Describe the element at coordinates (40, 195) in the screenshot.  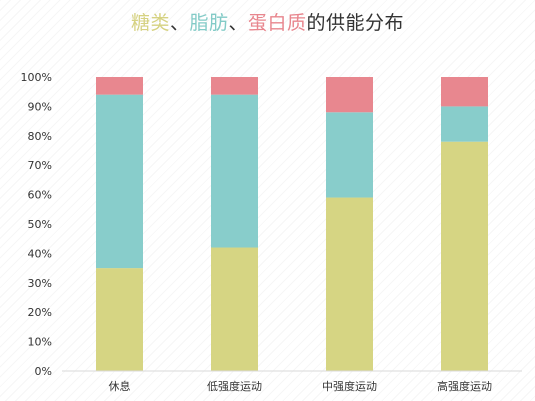
I see `y-tick-label: 60%` at that location.